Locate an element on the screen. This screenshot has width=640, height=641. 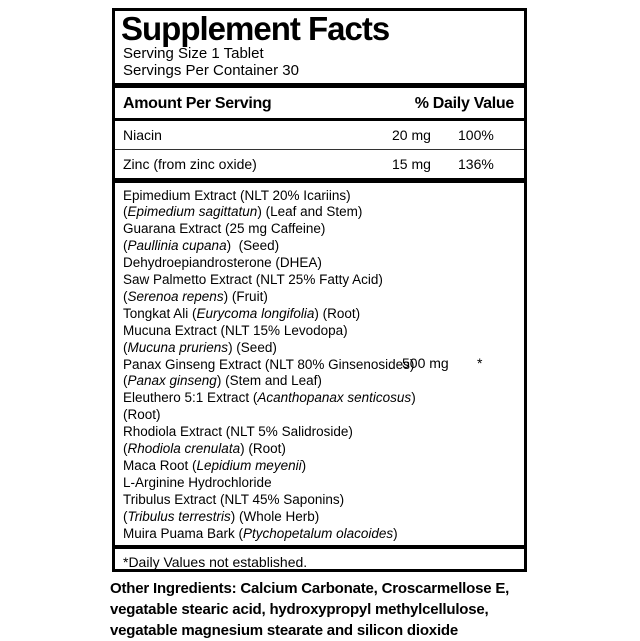
blend-ingredient-line: (Panax ginseng) (Stem and Leaf) is located at coordinates (222, 381).